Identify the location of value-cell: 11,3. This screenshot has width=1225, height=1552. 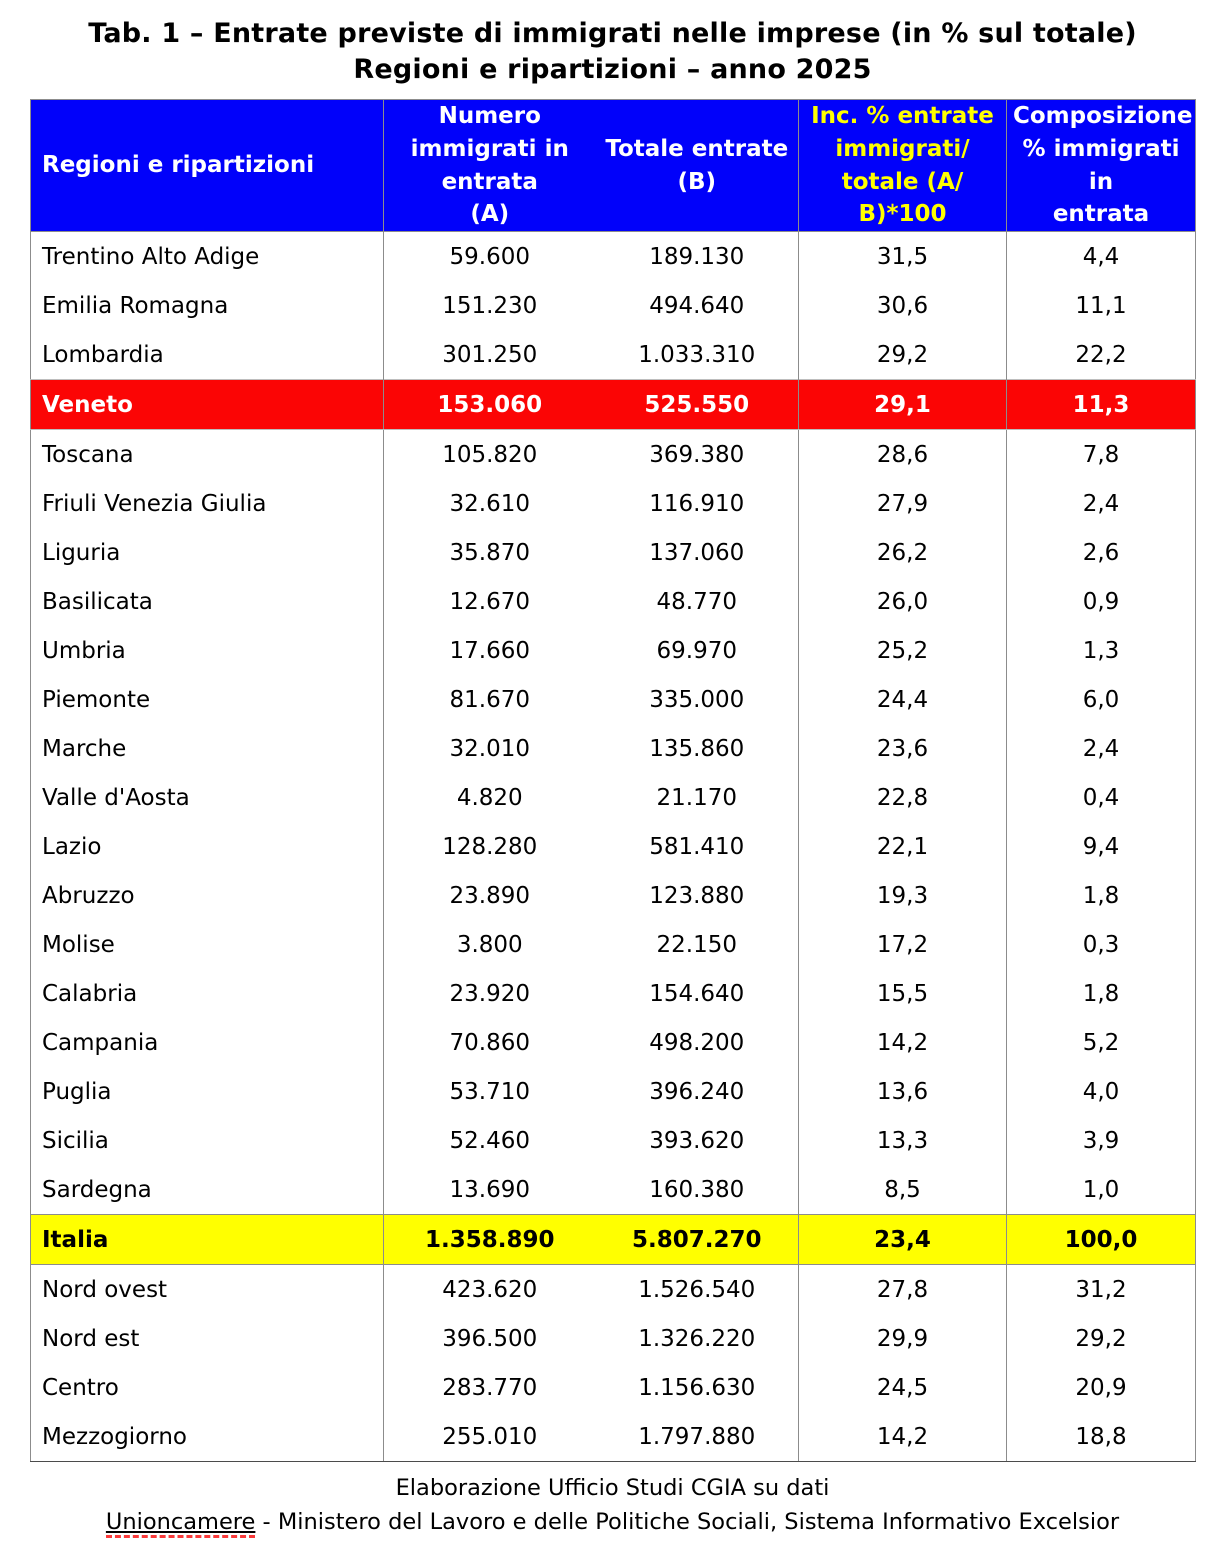
(1101, 405).